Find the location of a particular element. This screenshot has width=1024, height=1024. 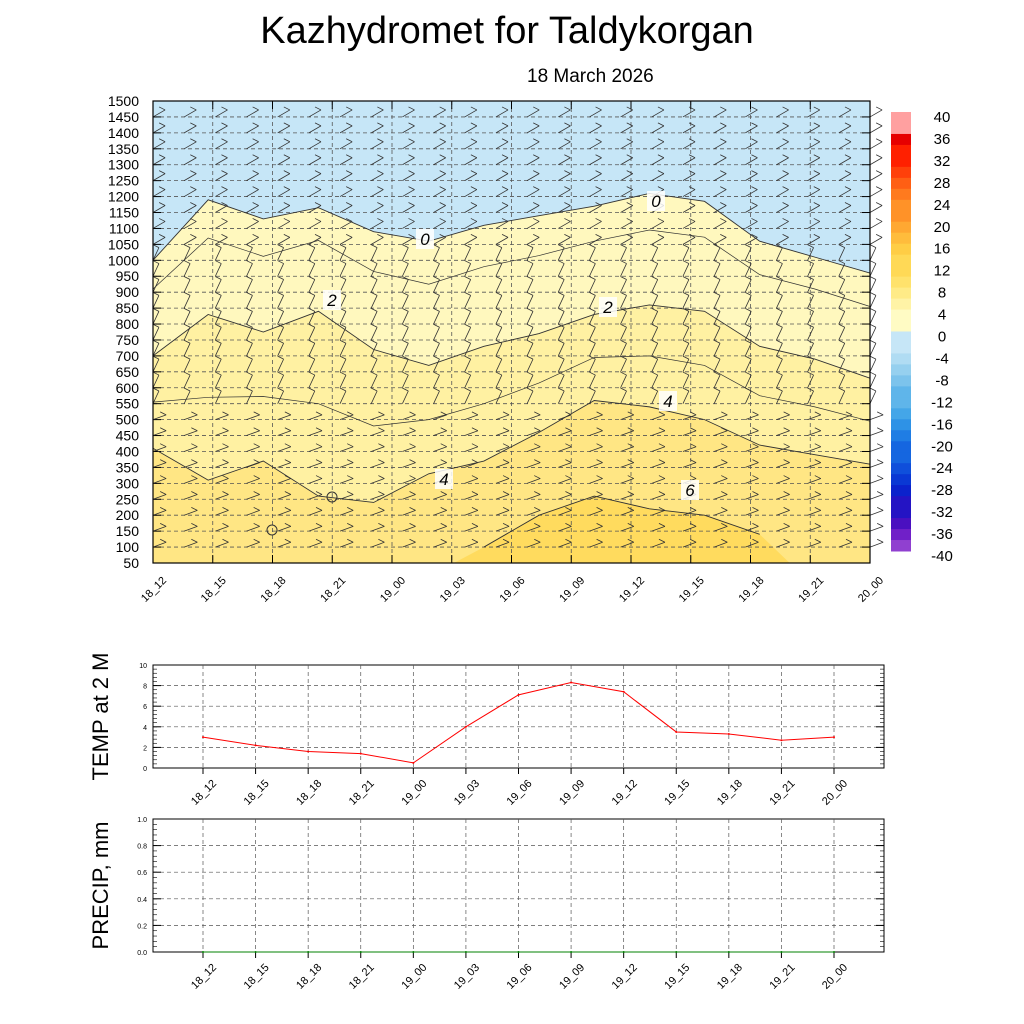

y-axis-label: PRECIP, mm is located at coordinates (100, 886).